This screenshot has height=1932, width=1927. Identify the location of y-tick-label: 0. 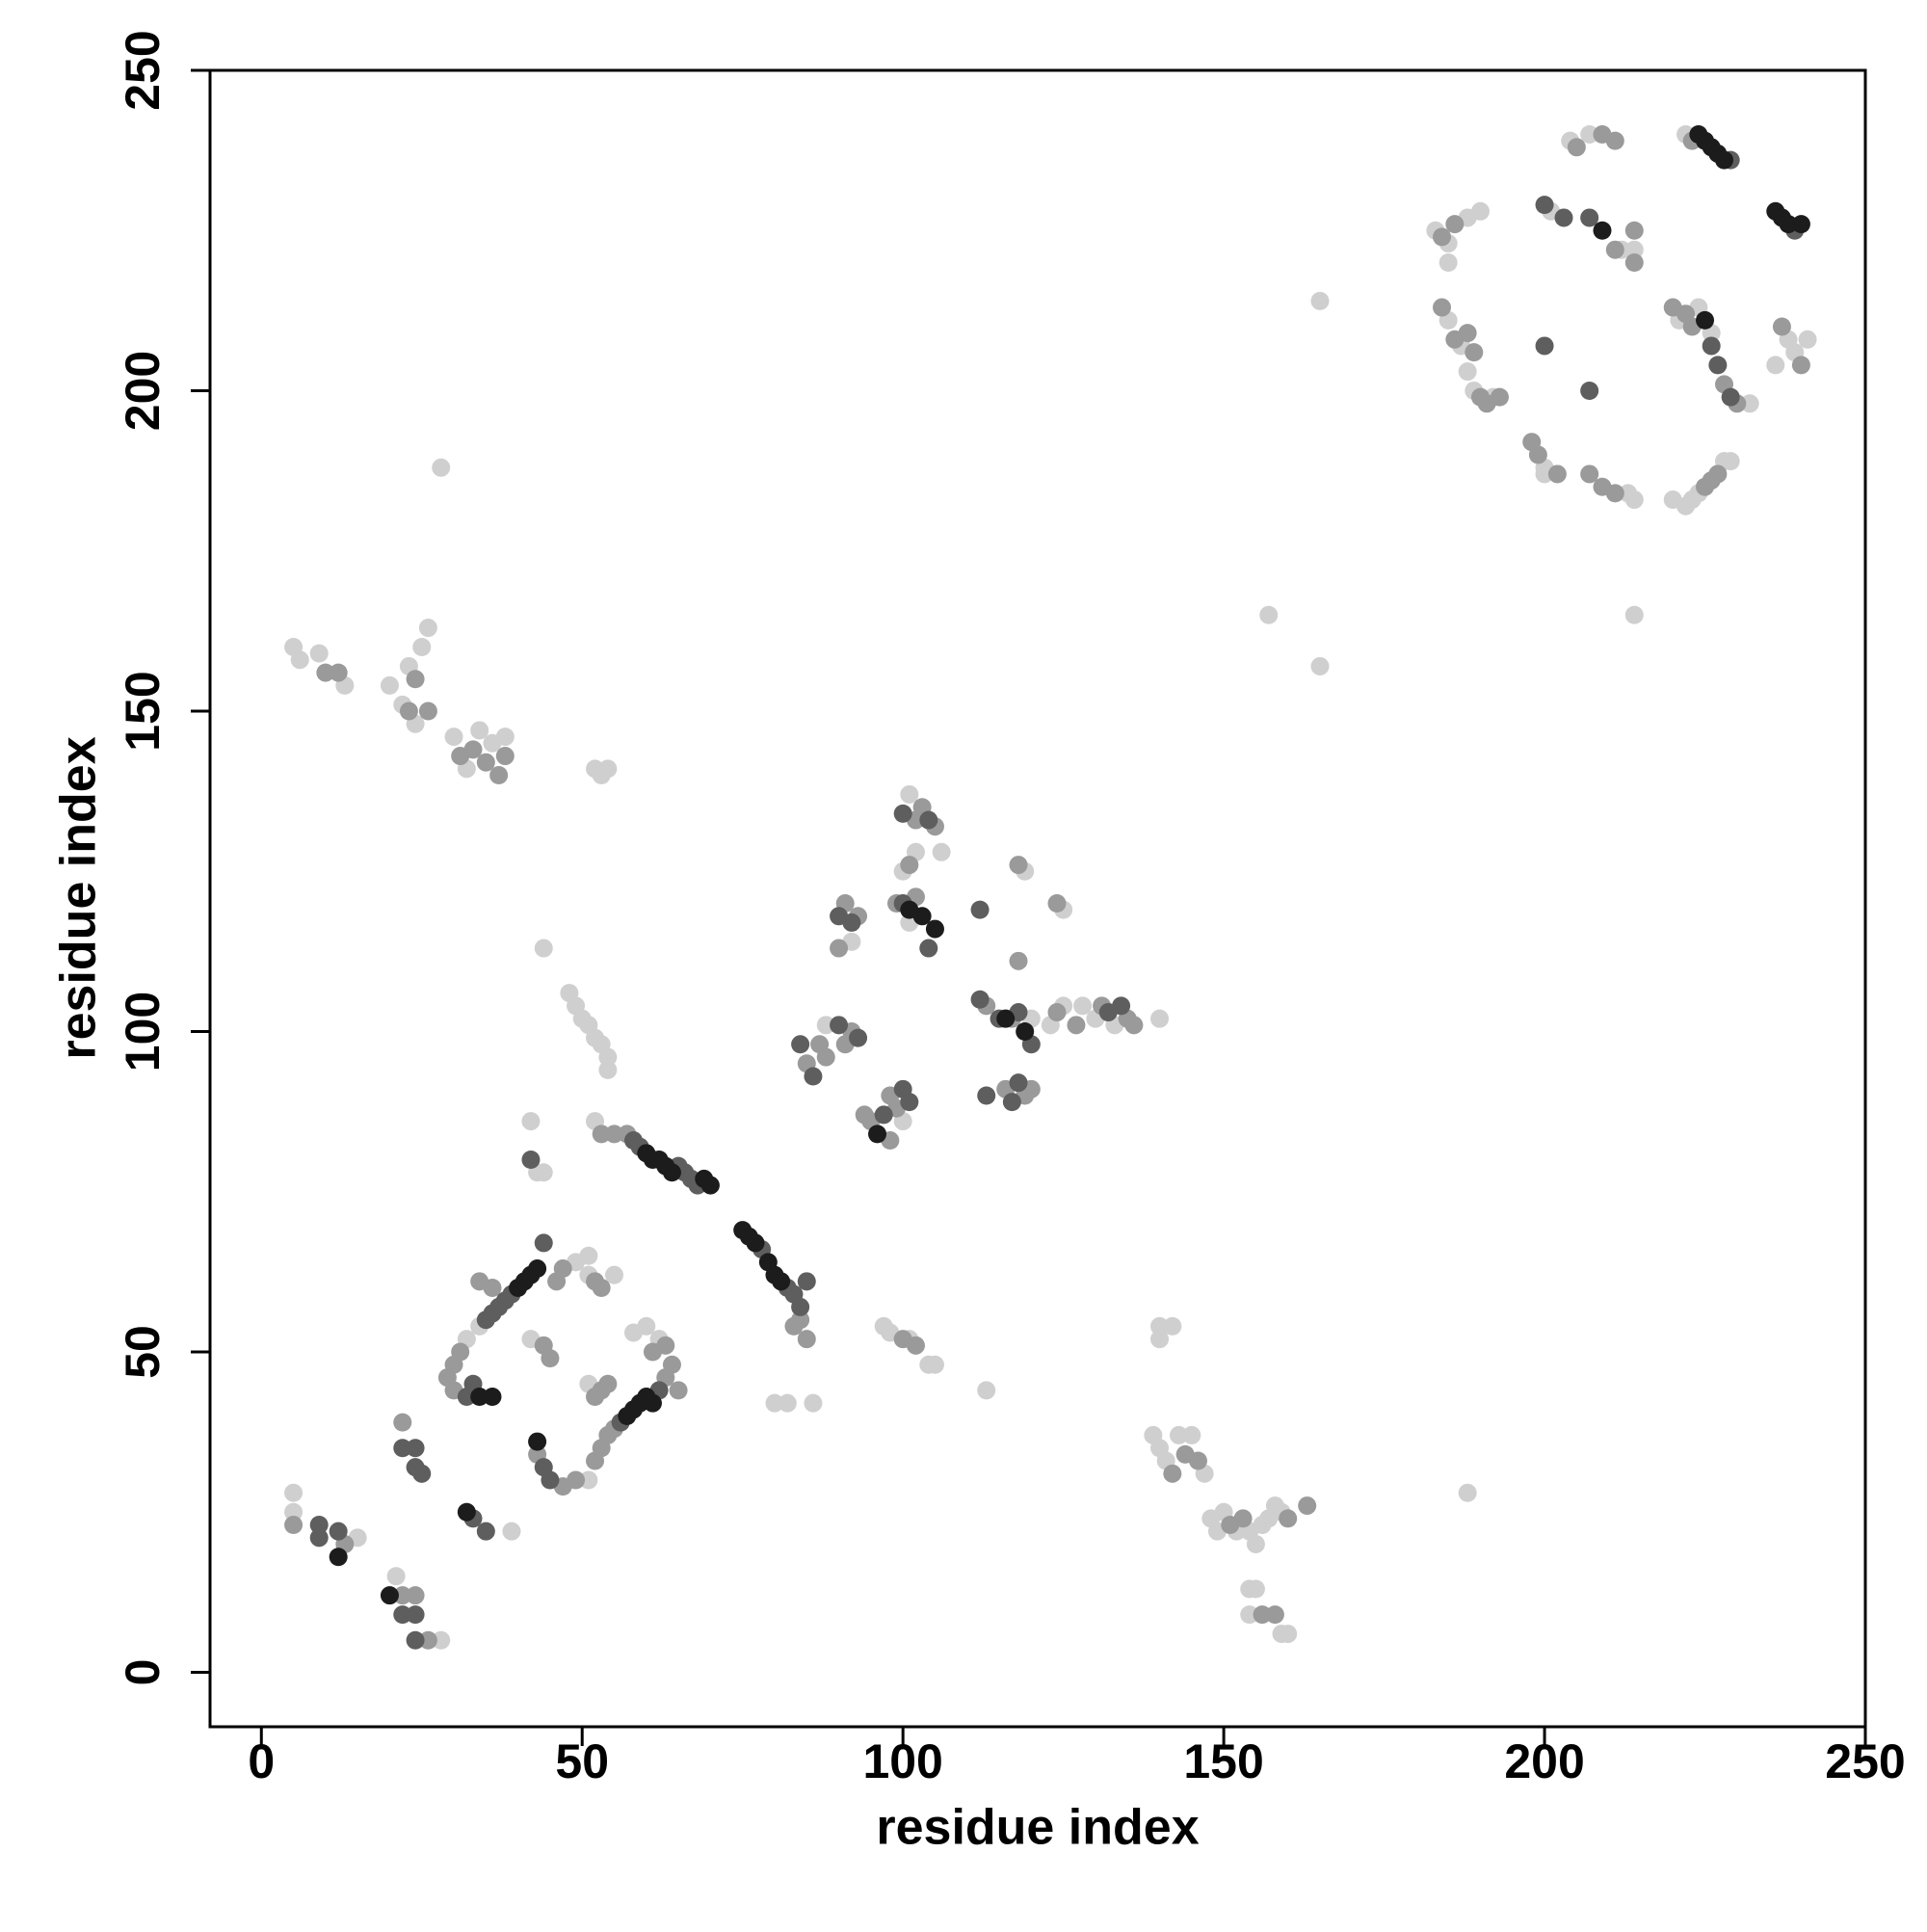
(143, 1672).